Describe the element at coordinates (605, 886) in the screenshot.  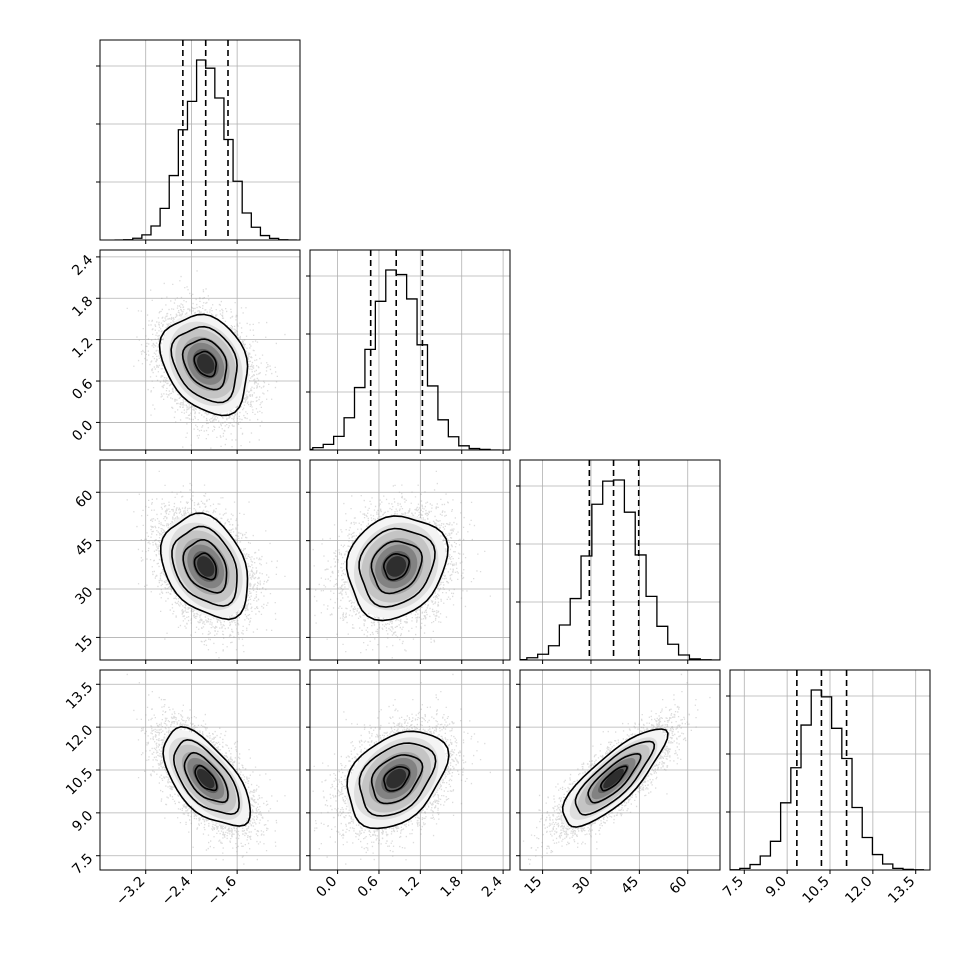
I see `x-axis-labels-2: 15 30 45 60` at that location.